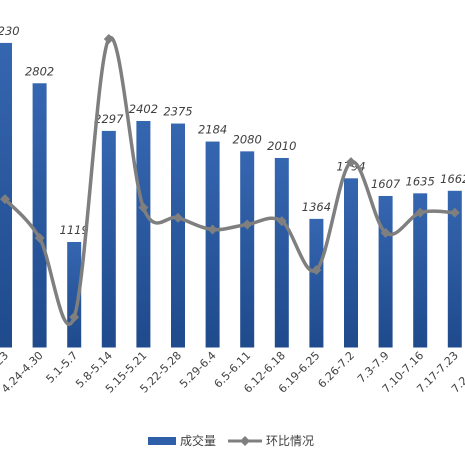 The width and height of the screenshot is (465, 466). Describe the element at coordinates (143, 109) in the screenshot. I see `value-label: 2402` at that location.